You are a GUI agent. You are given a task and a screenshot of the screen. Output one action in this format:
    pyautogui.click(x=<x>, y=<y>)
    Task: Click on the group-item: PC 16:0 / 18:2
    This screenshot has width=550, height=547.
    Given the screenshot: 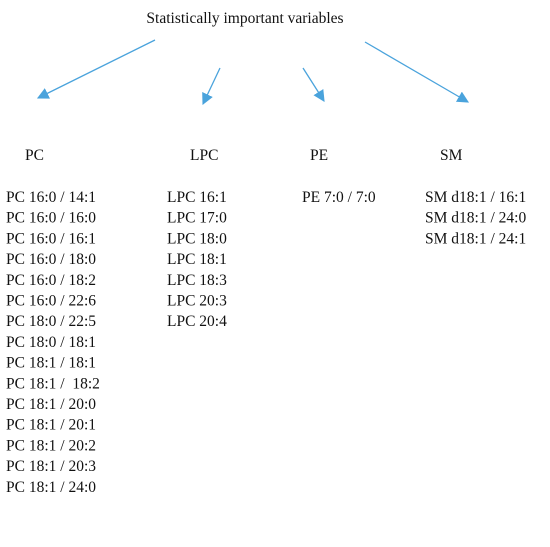 What is the action you would take?
    pyautogui.click(x=51, y=280)
    